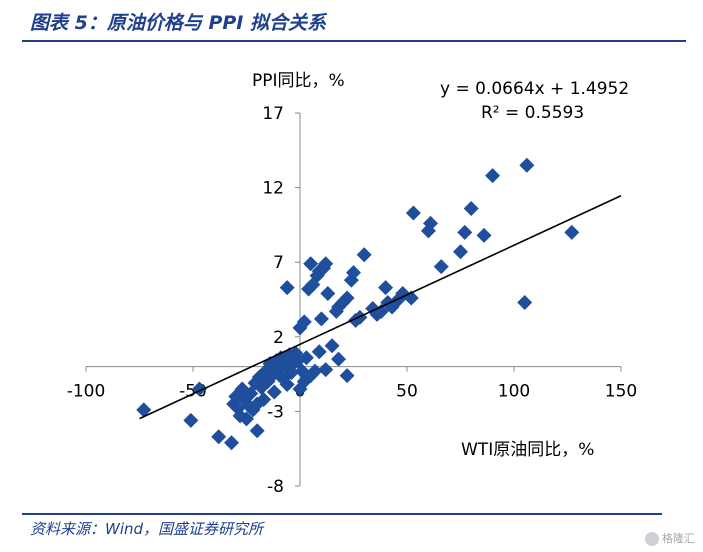  I want to click on figure-title: 图表 5：原油价格与 PPI 拟合关系, so click(178, 23).